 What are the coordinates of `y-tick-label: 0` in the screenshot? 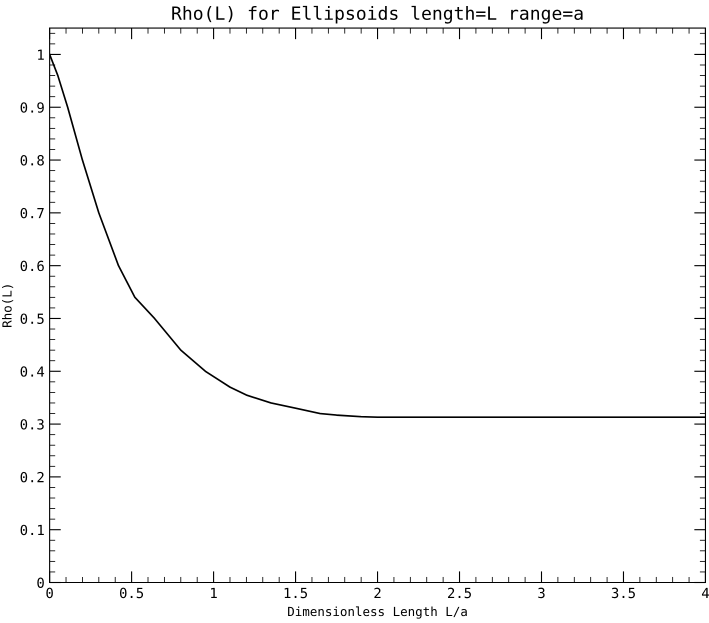 It's located at (40, 583).